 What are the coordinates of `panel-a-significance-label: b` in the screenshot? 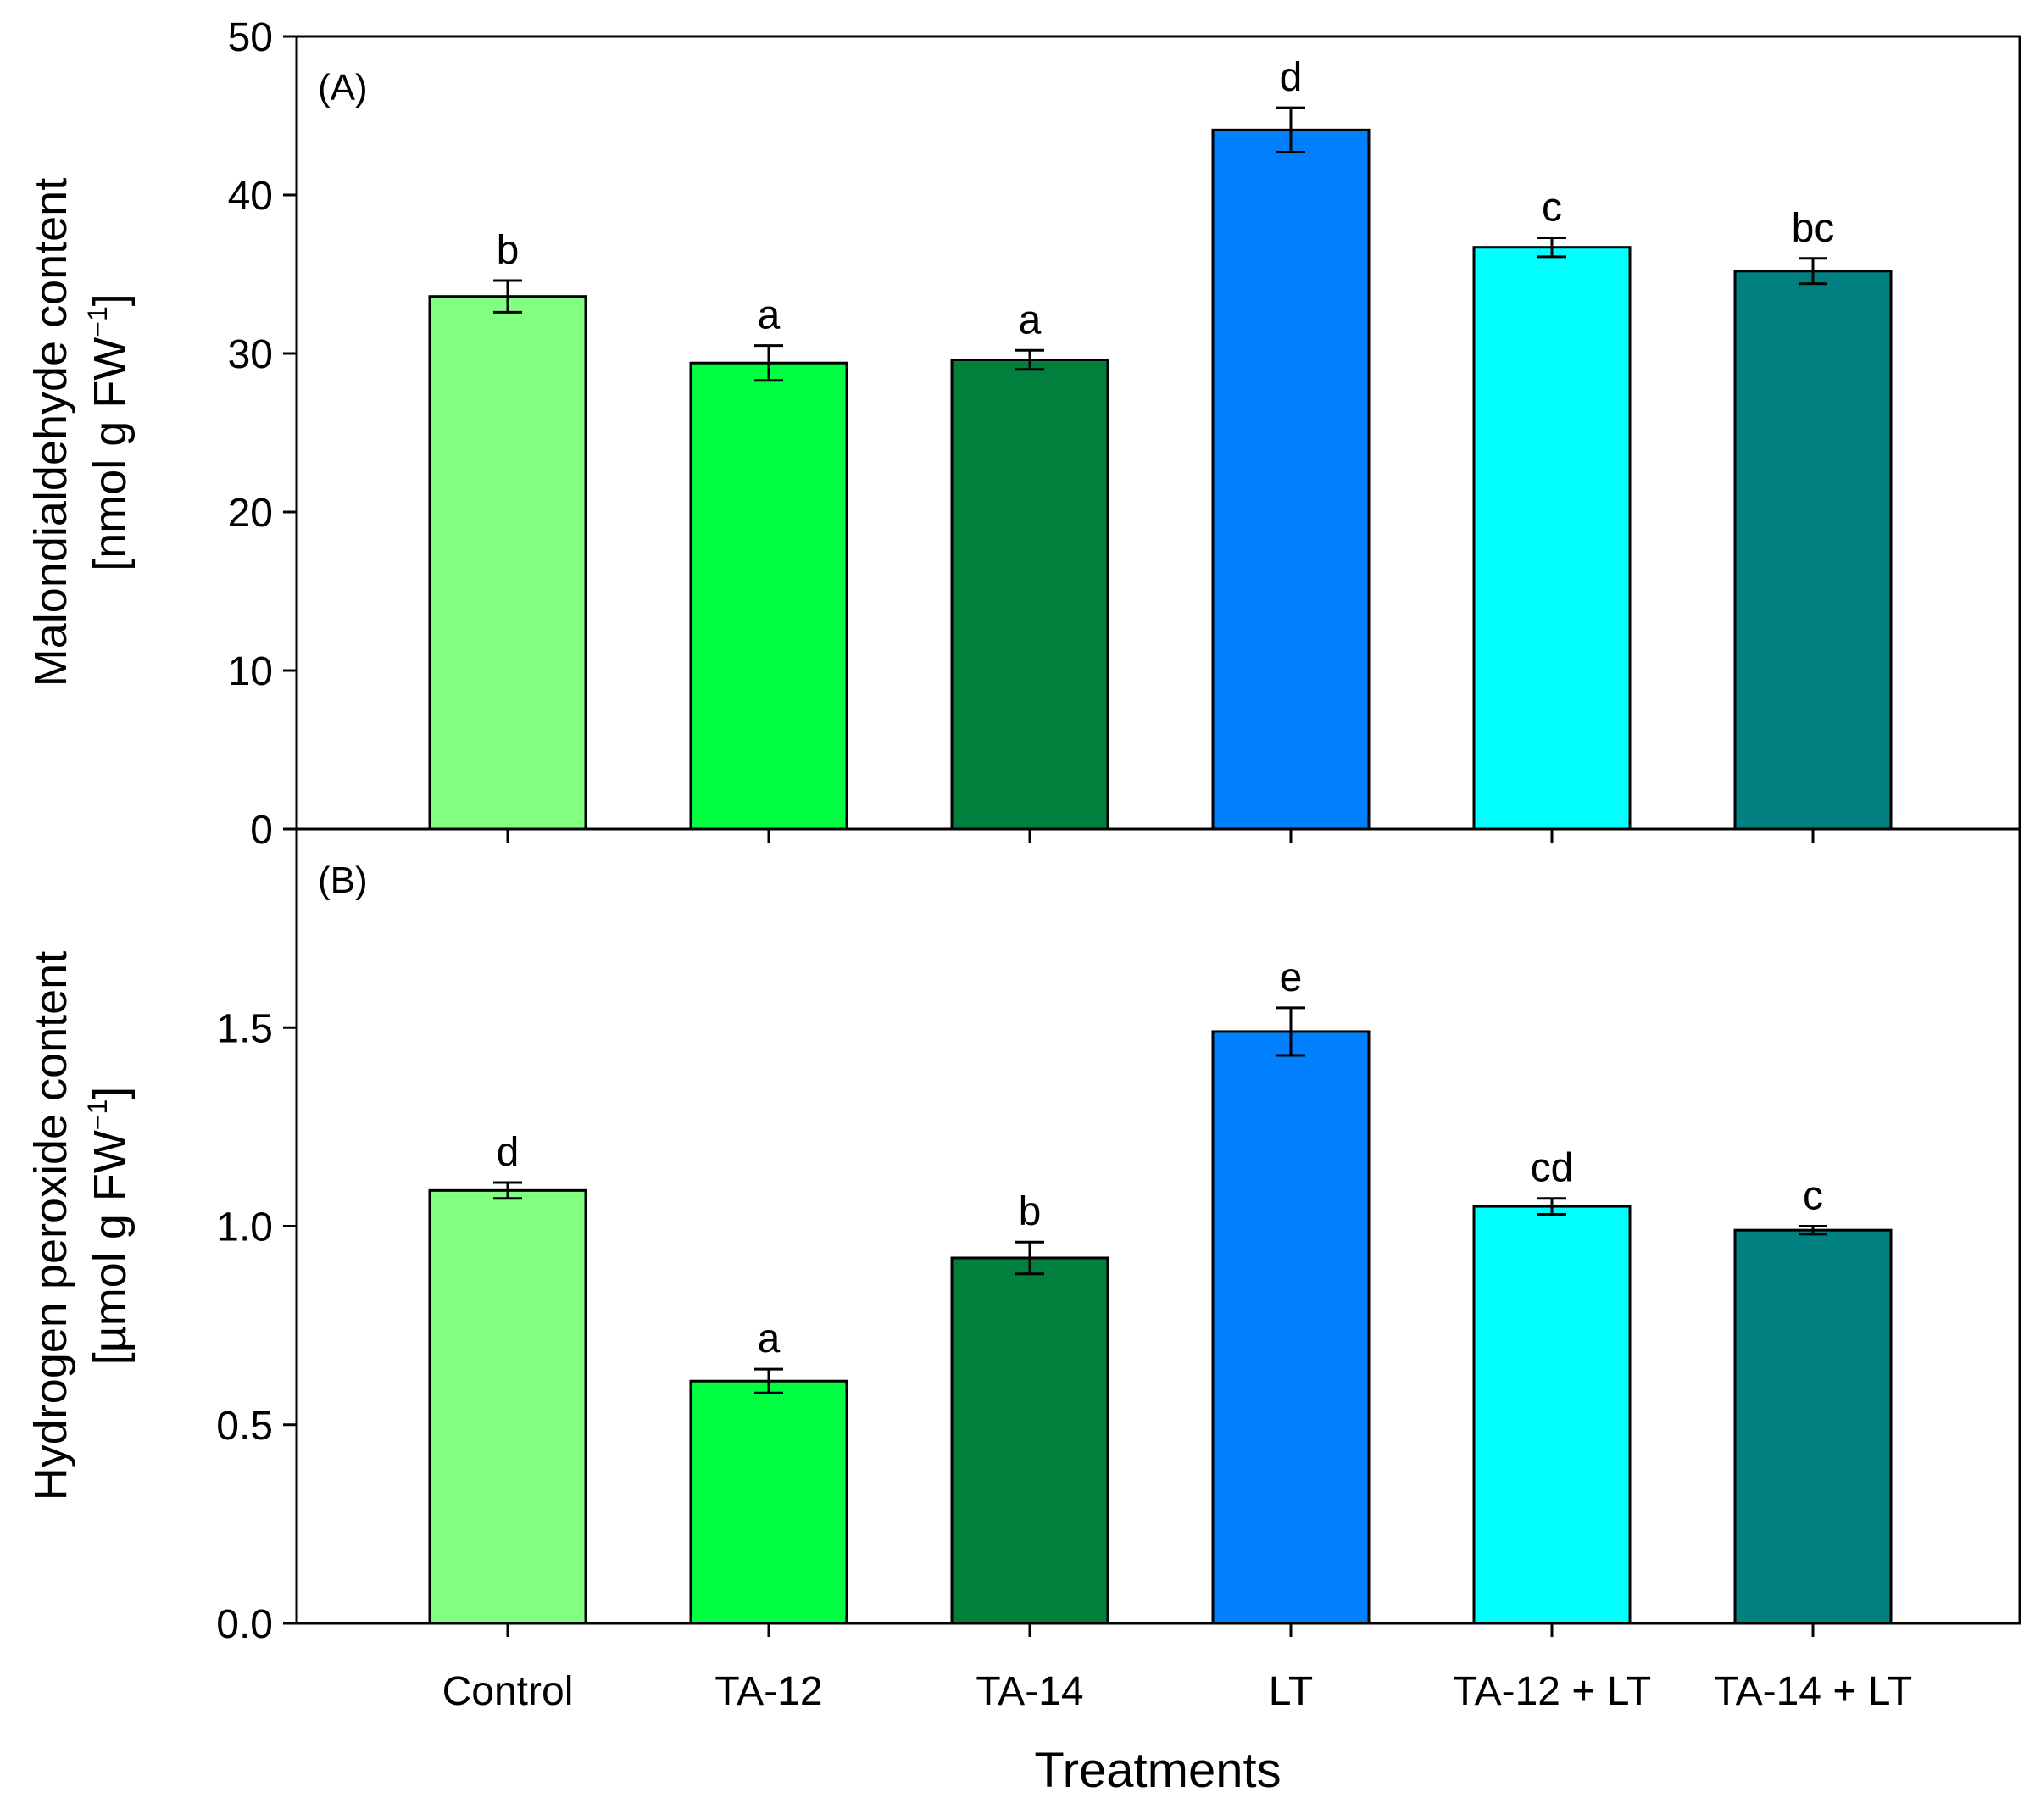 It's located at (508, 250).